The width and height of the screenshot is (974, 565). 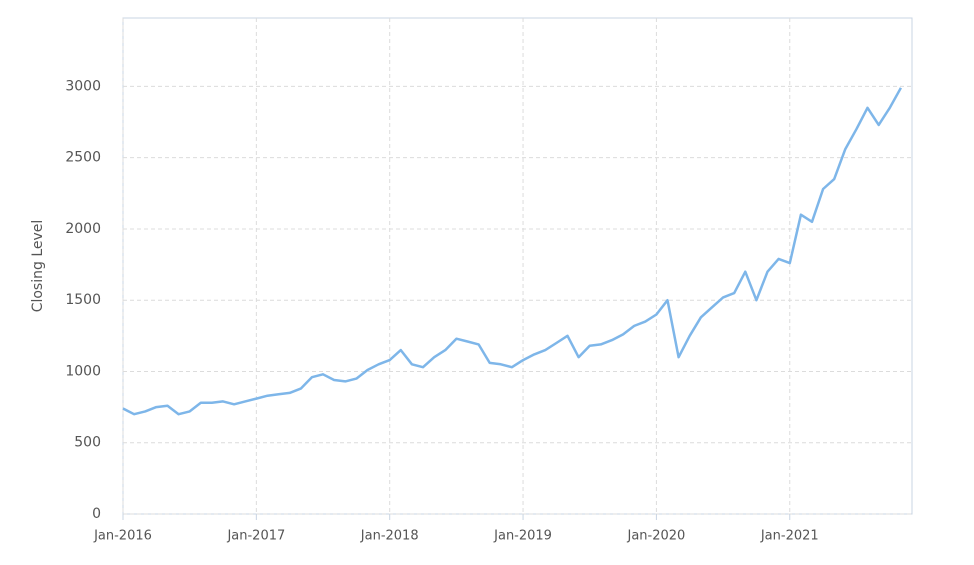 What do you see at coordinates (83, 86) in the screenshot?
I see `y-tick-label: 3000` at bounding box center [83, 86].